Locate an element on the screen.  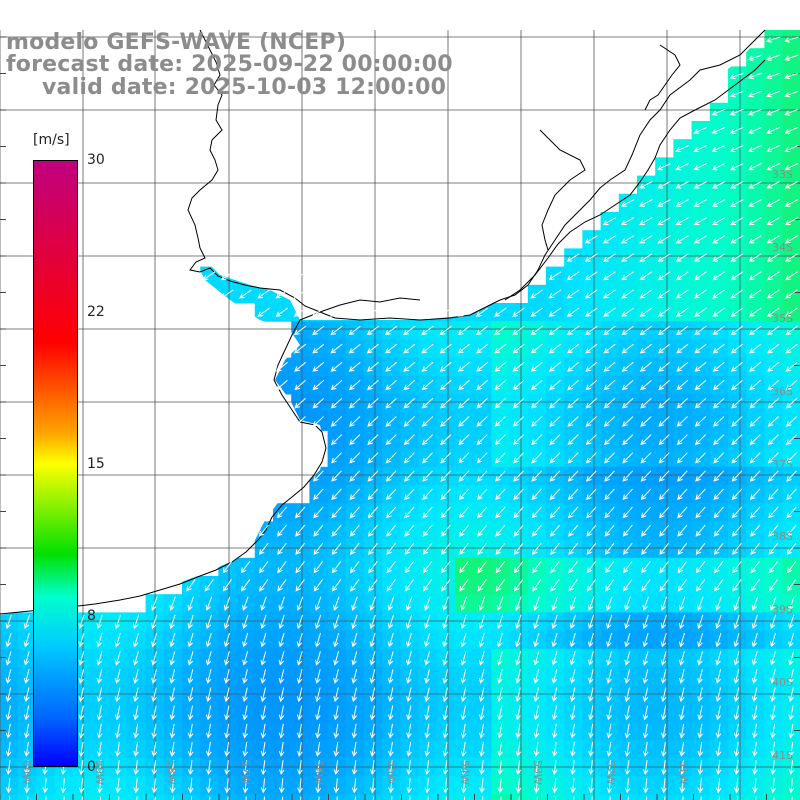
lat-label: 36S is located at coordinates (782, 391).